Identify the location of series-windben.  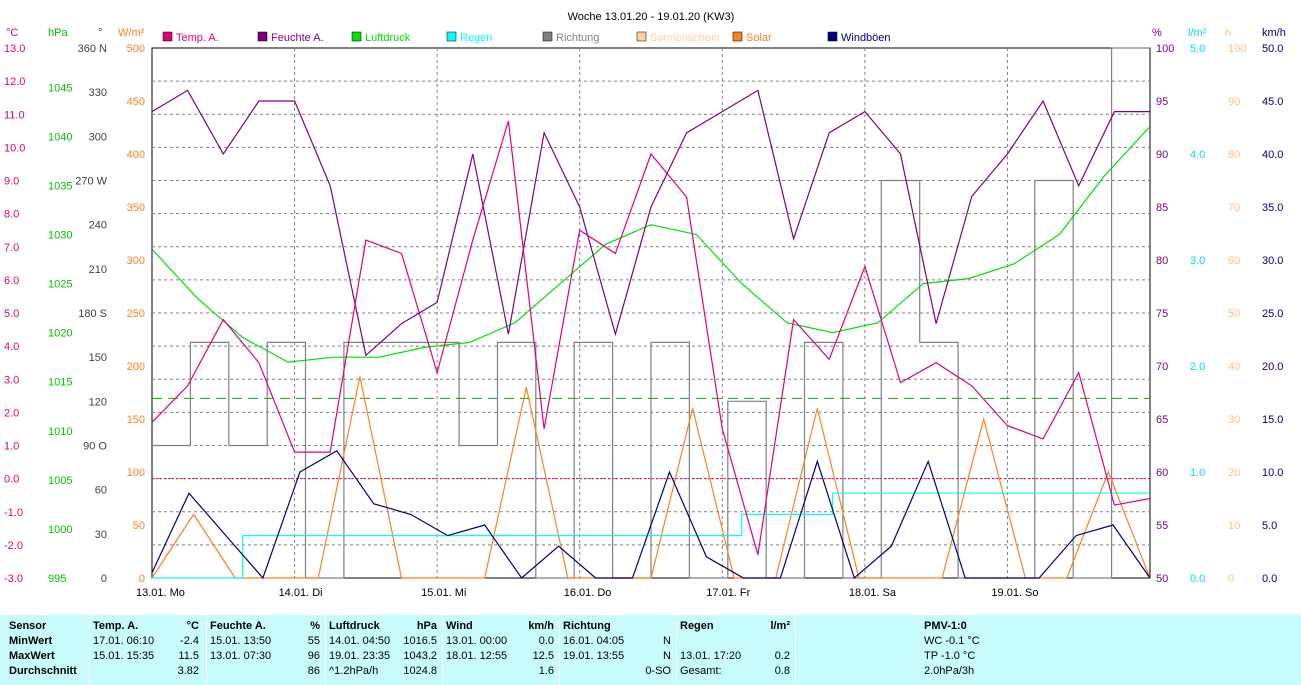
(651, 515).